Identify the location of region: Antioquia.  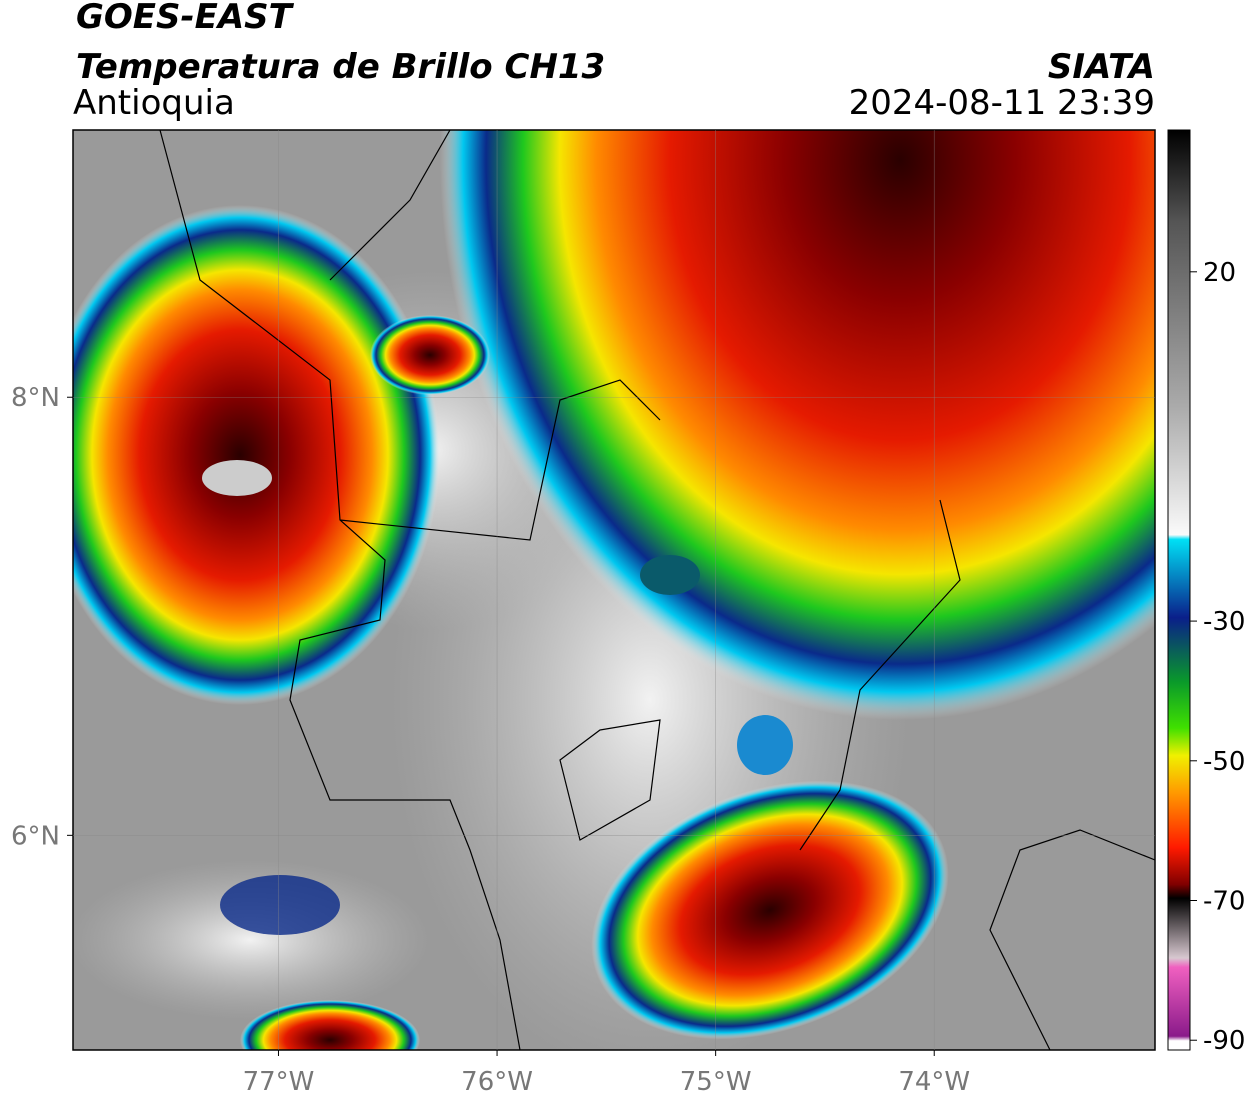
(154, 103).